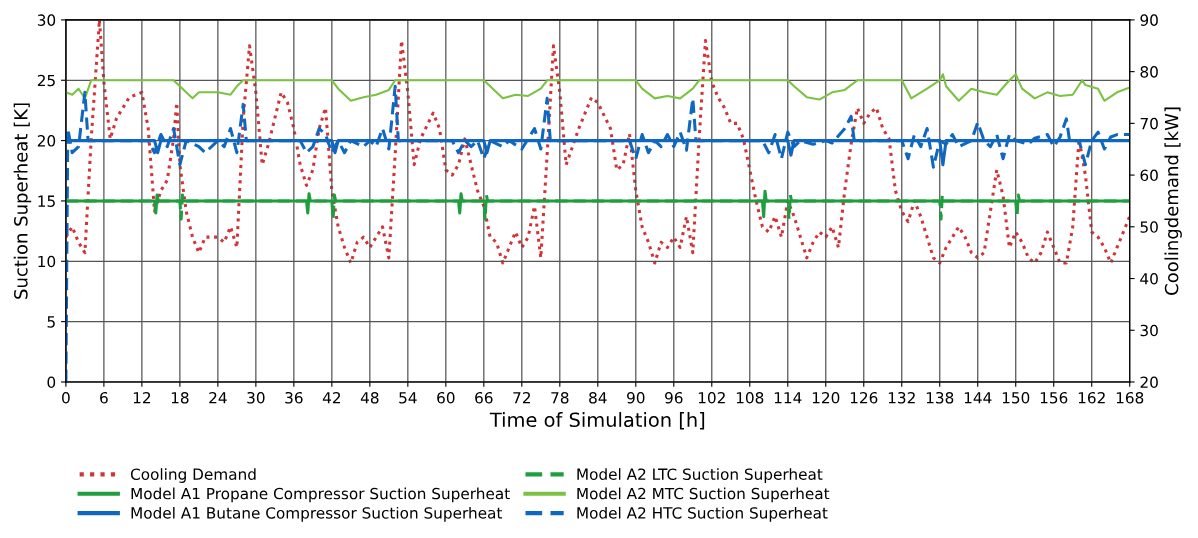 This screenshot has height=538, width=1198. What do you see at coordinates (1149, 175) in the screenshot?
I see `y2-tick-label: 60` at bounding box center [1149, 175].